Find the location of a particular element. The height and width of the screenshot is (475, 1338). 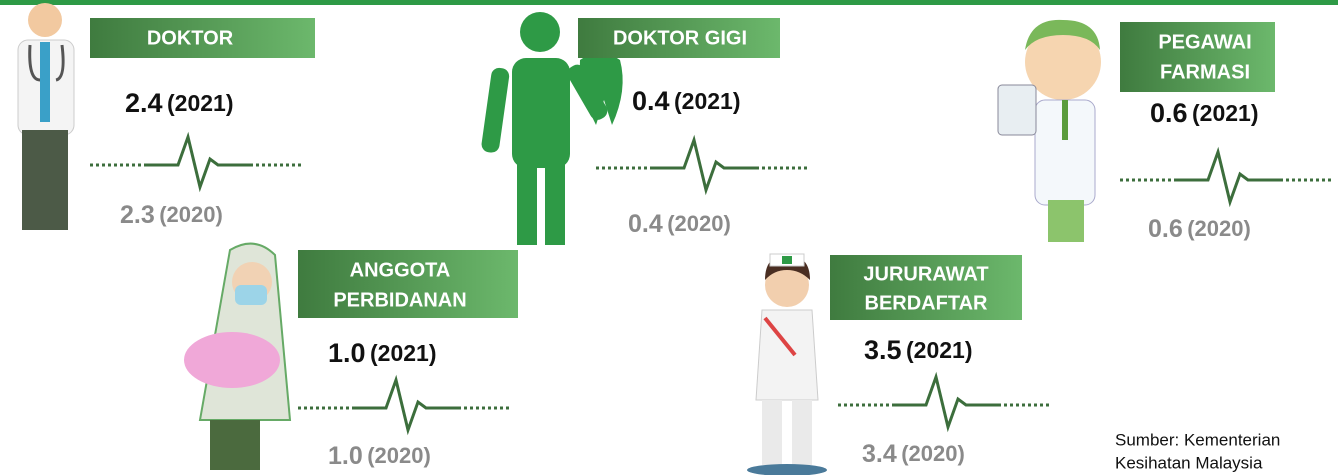

card-label: BERDAFTAR is located at coordinates (927, 303).